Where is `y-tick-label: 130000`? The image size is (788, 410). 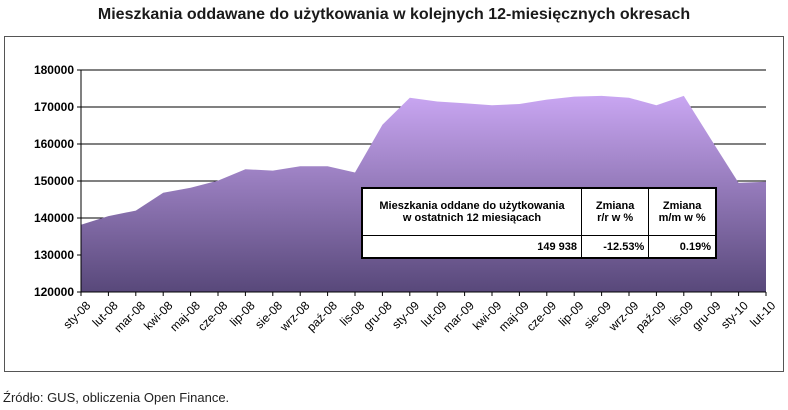
y-tick-label: 130000 is located at coordinates (54, 255).